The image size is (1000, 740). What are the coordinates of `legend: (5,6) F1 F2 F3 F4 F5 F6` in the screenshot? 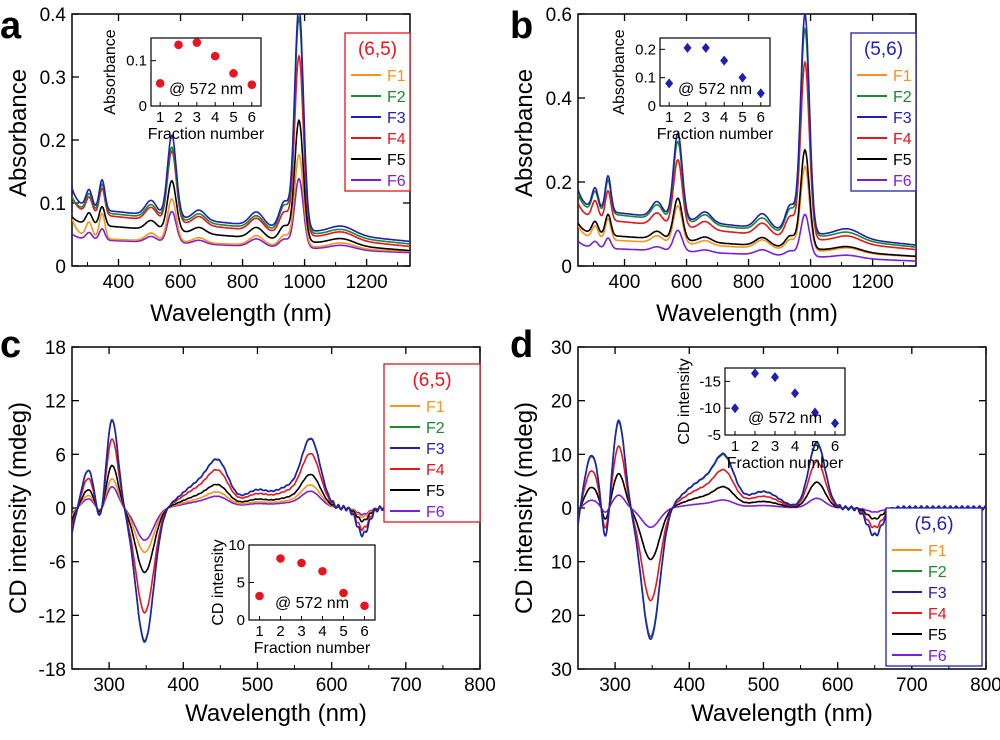 It's located at (883, 112).